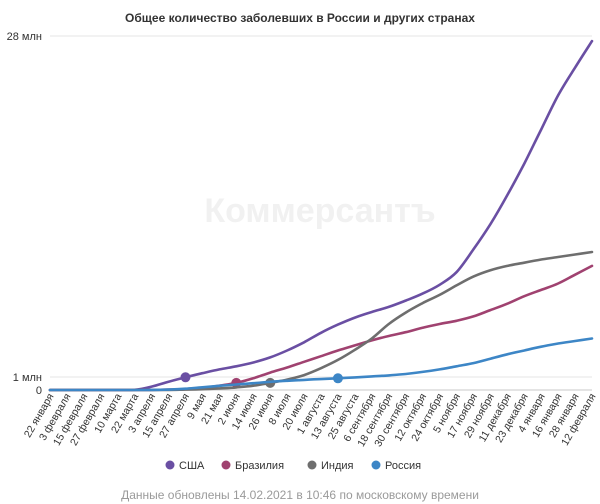  Describe the element at coordinates (24, 37) in the screenshot. I see `y-tick-label-2: 28 млн` at that location.